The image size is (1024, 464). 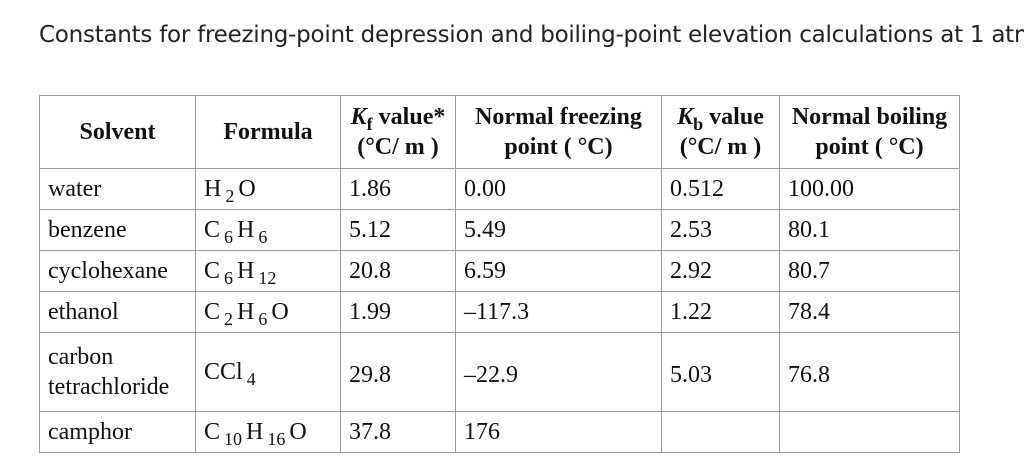 What do you see at coordinates (233, 439) in the screenshot?
I see `formula-subscript: 10` at bounding box center [233, 439].